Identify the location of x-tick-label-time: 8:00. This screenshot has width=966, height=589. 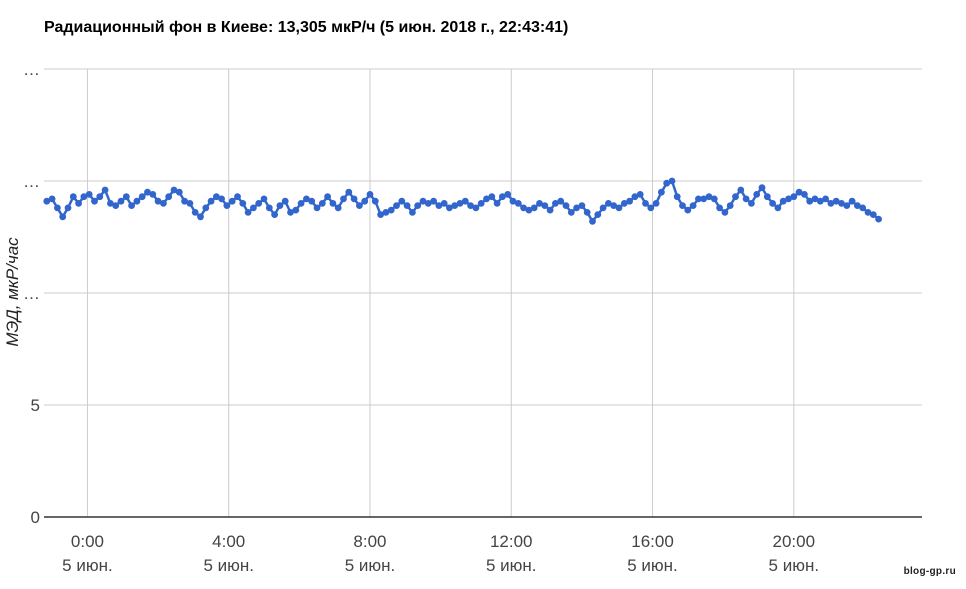
(369, 541).